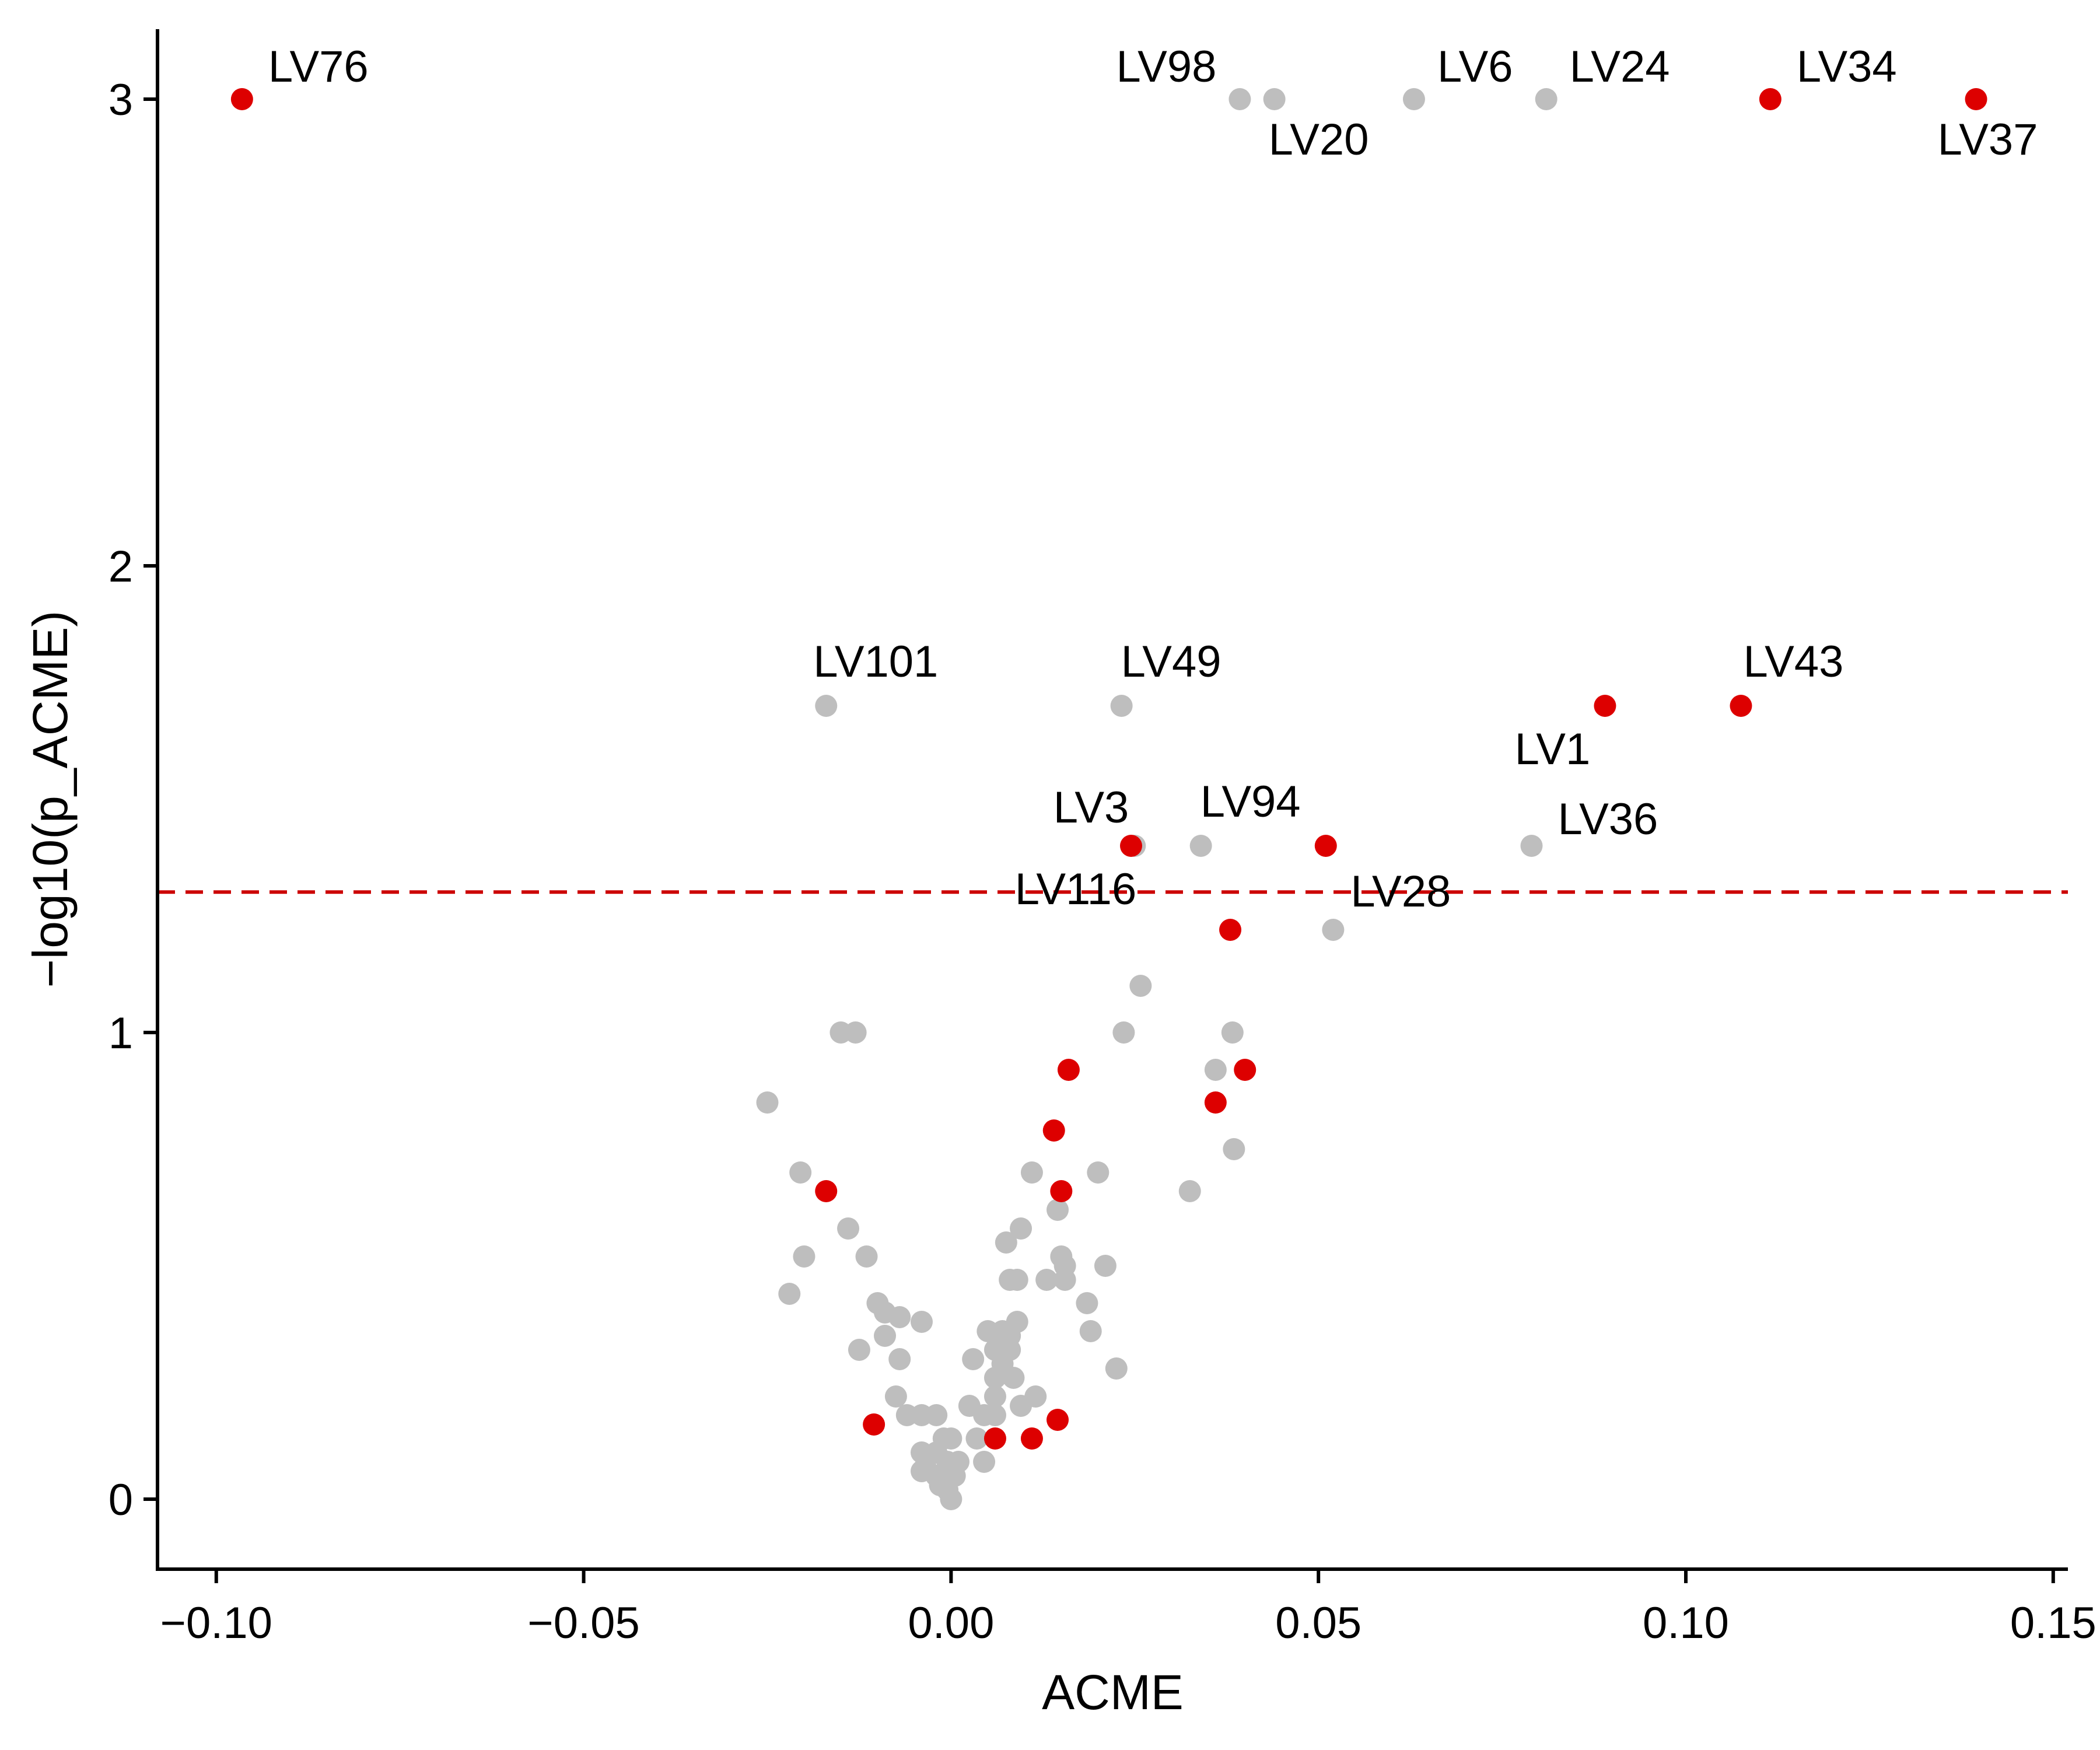 The height and width of the screenshot is (1750, 2100). Describe the element at coordinates (1171, 662) in the screenshot. I see `point-label: LV49` at that location.